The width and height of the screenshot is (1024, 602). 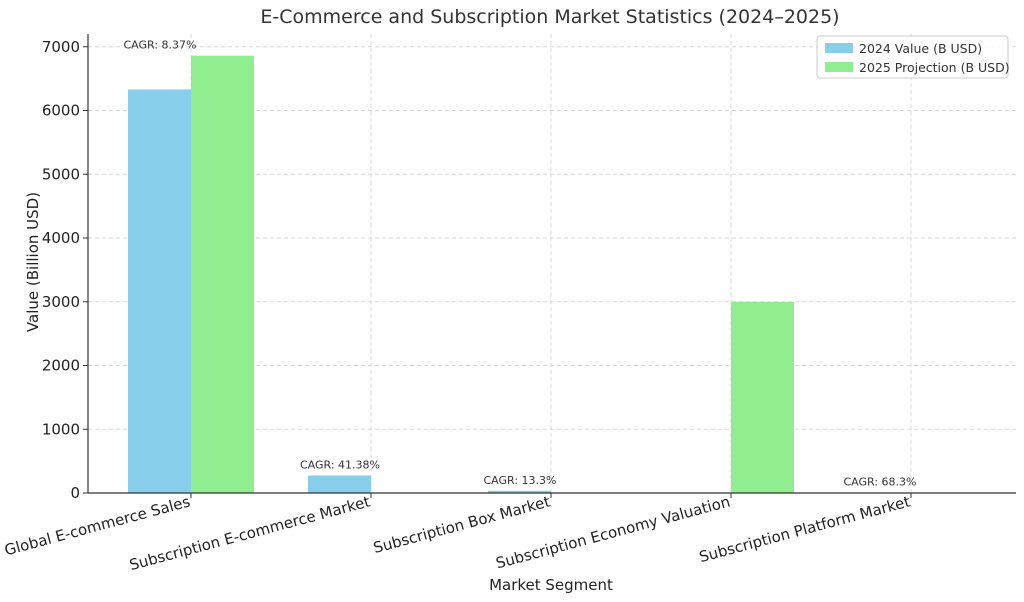 What do you see at coordinates (880, 482) in the screenshot?
I see `cagr-annotation: CAGR: 68.3%` at bounding box center [880, 482].